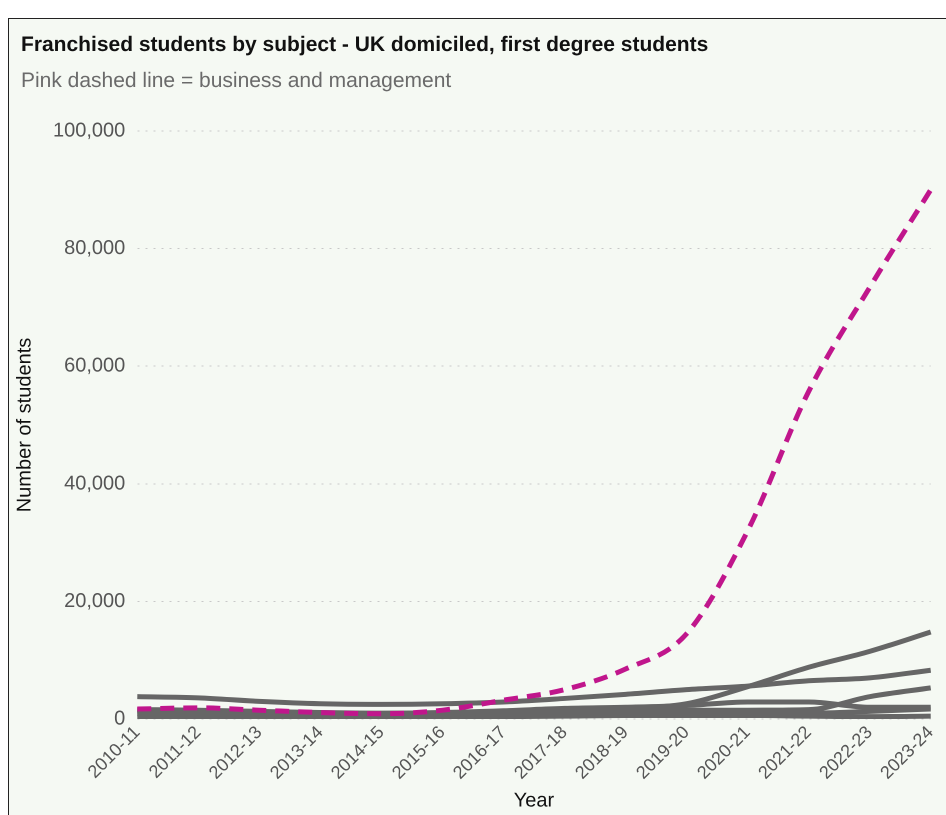 This screenshot has width=946, height=815. I want to click on y-tick-label: 80,000, so click(95, 248).